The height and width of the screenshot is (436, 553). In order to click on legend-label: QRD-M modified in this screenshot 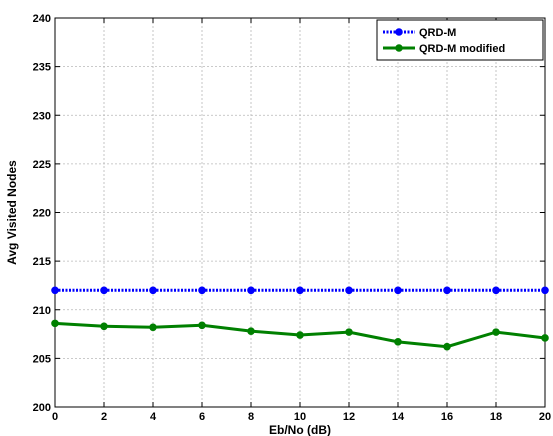, I will do `click(462, 49)`.